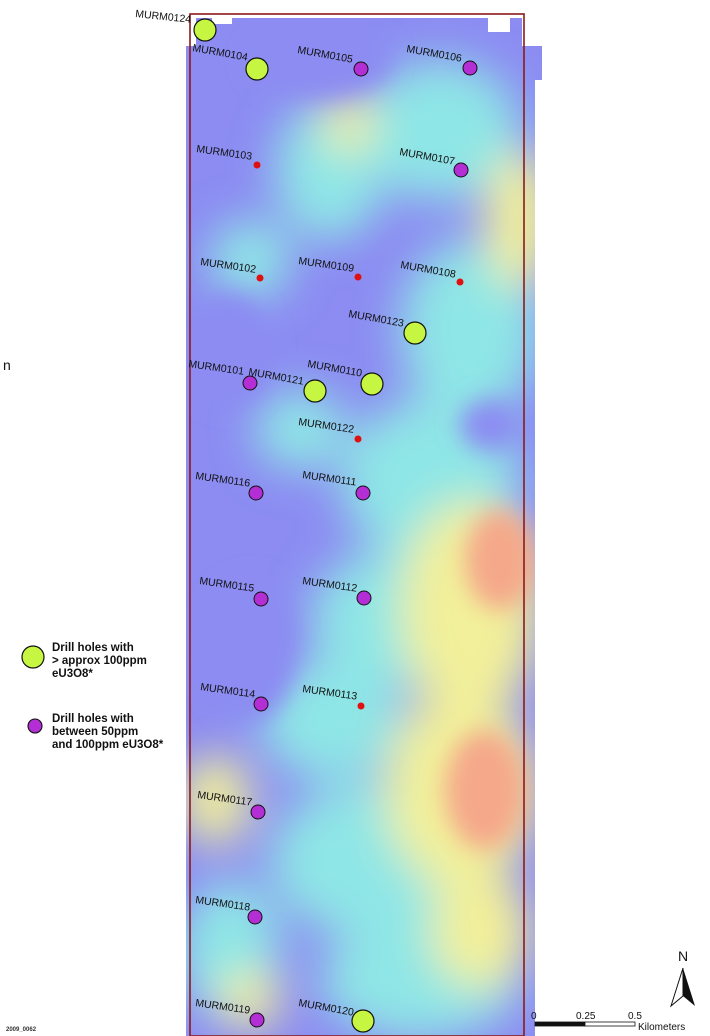  Describe the element at coordinates (72, 674) in the screenshot. I see `legend-large-line3: eU3O8*` at that location.